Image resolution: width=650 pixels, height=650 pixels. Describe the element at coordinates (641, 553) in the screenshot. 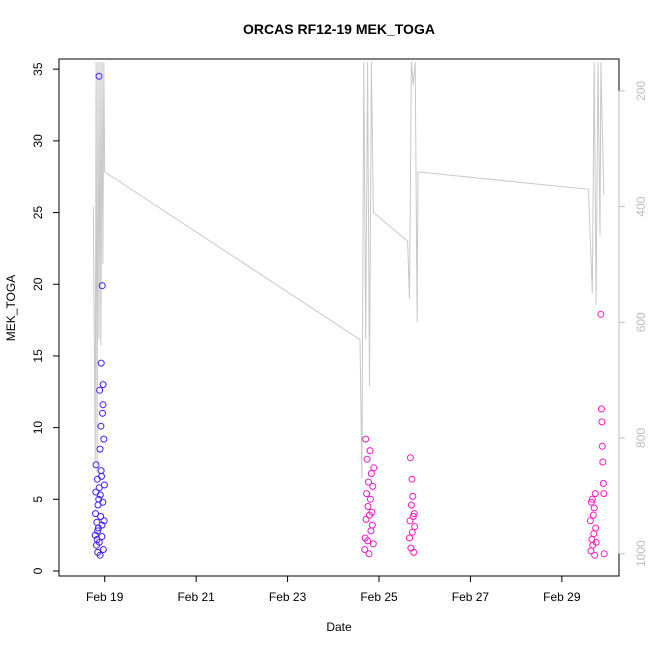

I see `y-right-tick-label: 1000` at that location.